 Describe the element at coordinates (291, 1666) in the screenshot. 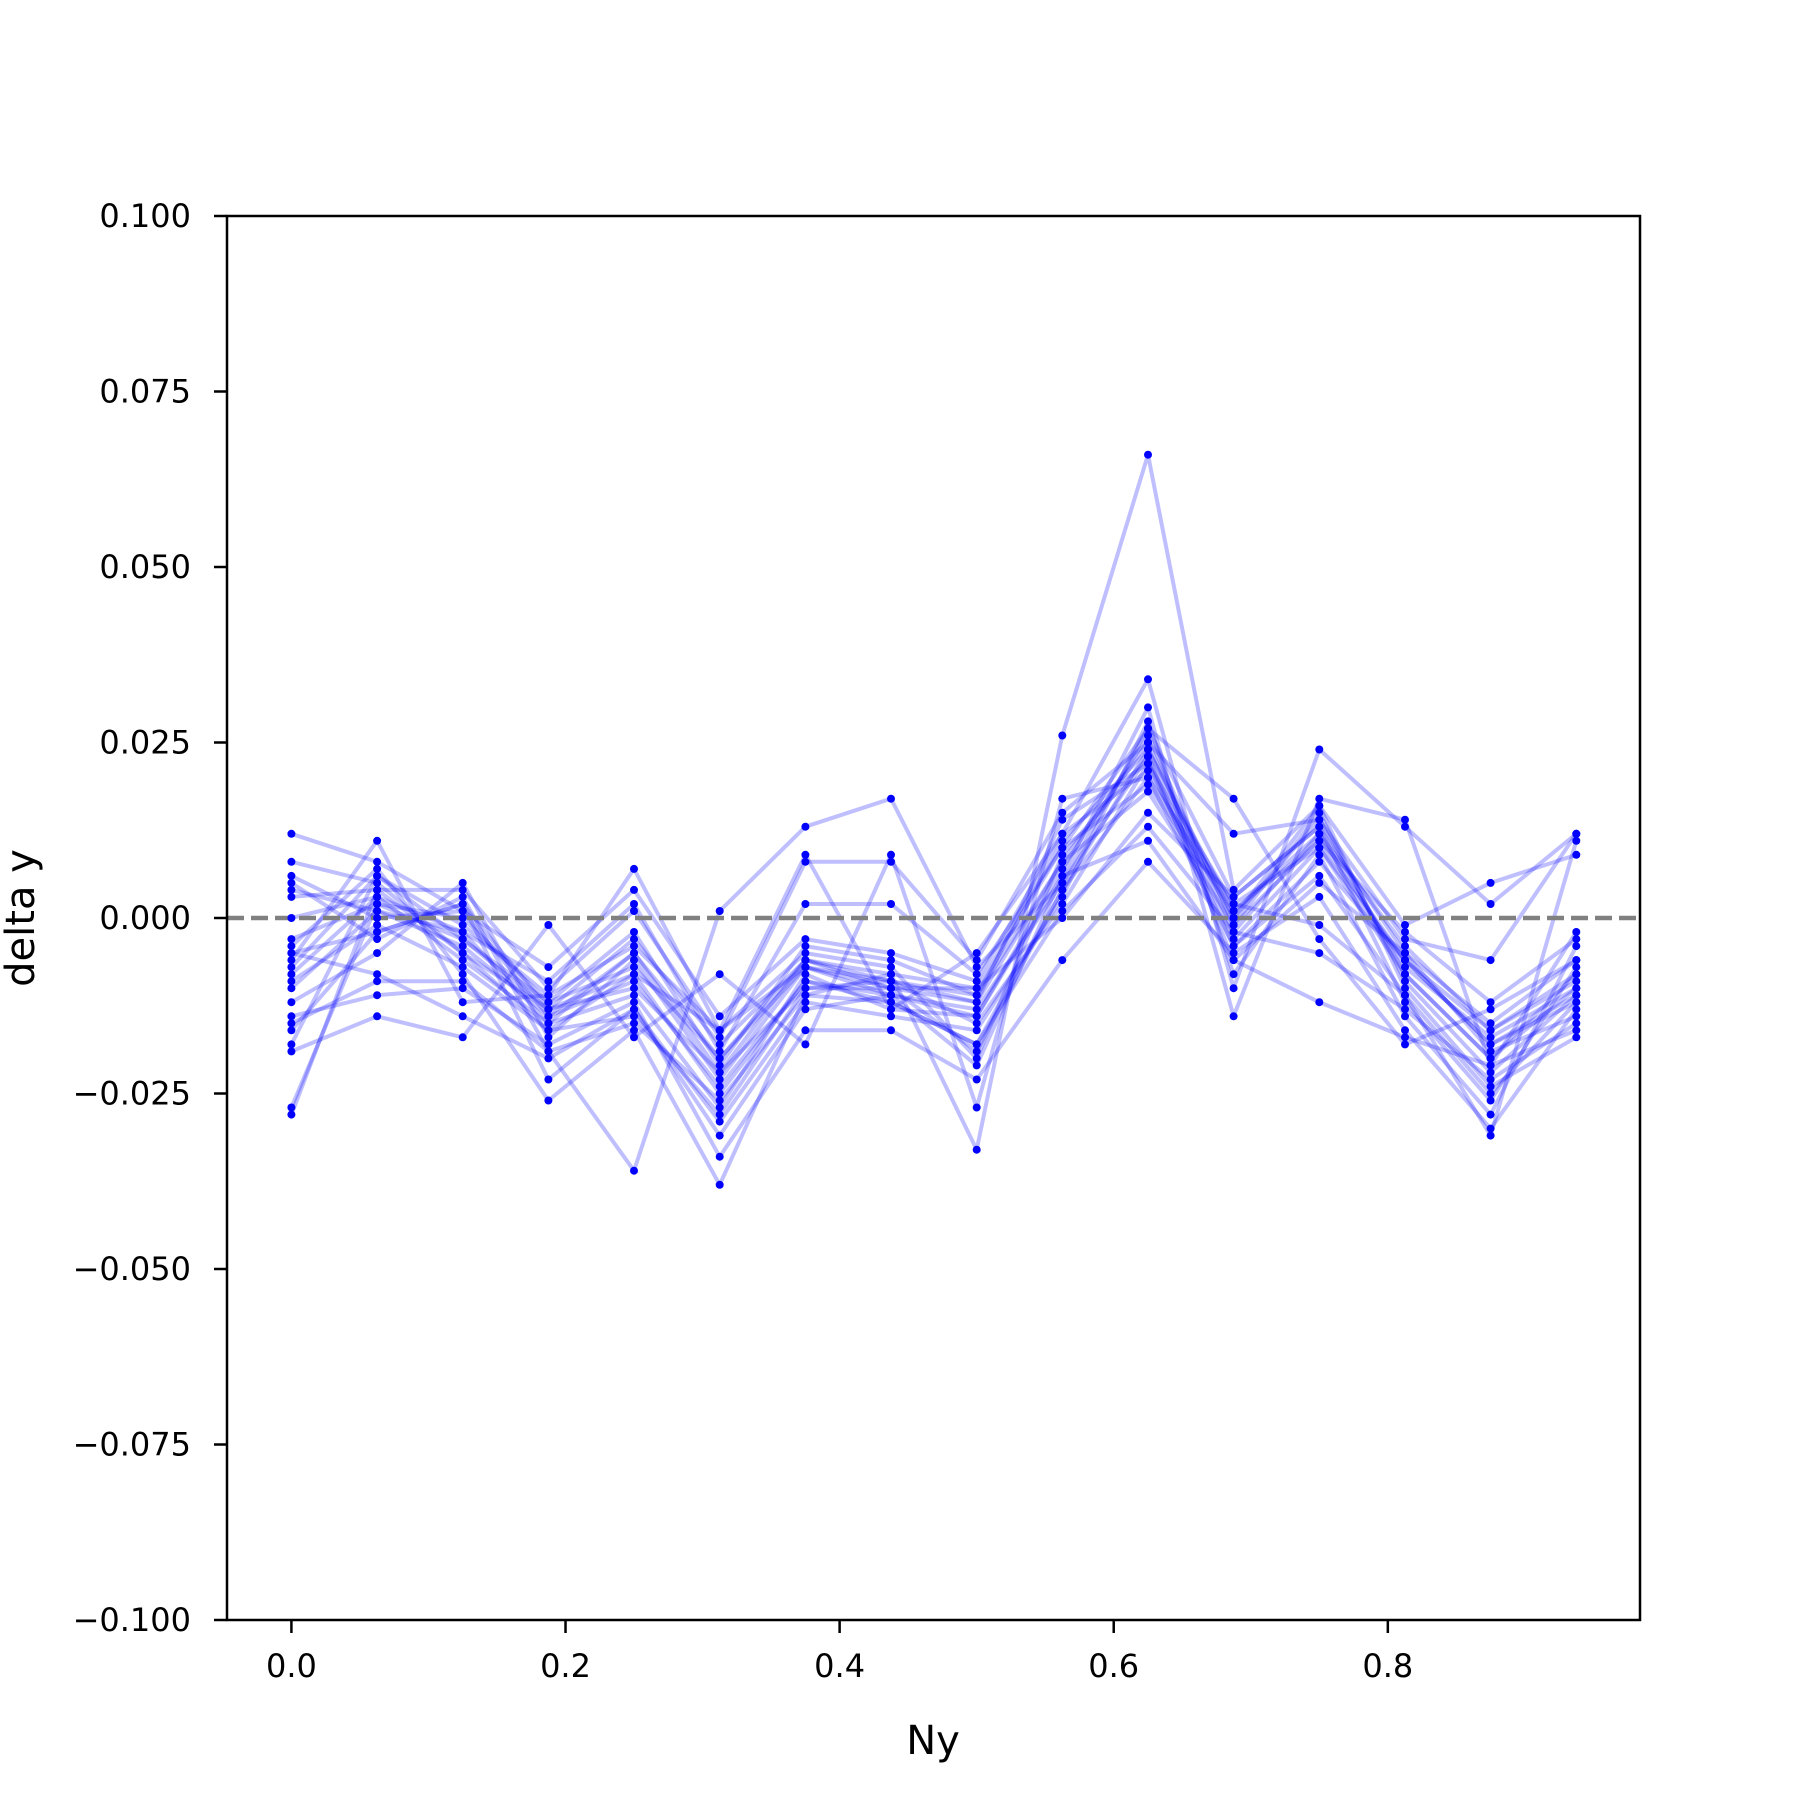

I see `x-tick-label: 0.0` at that location.